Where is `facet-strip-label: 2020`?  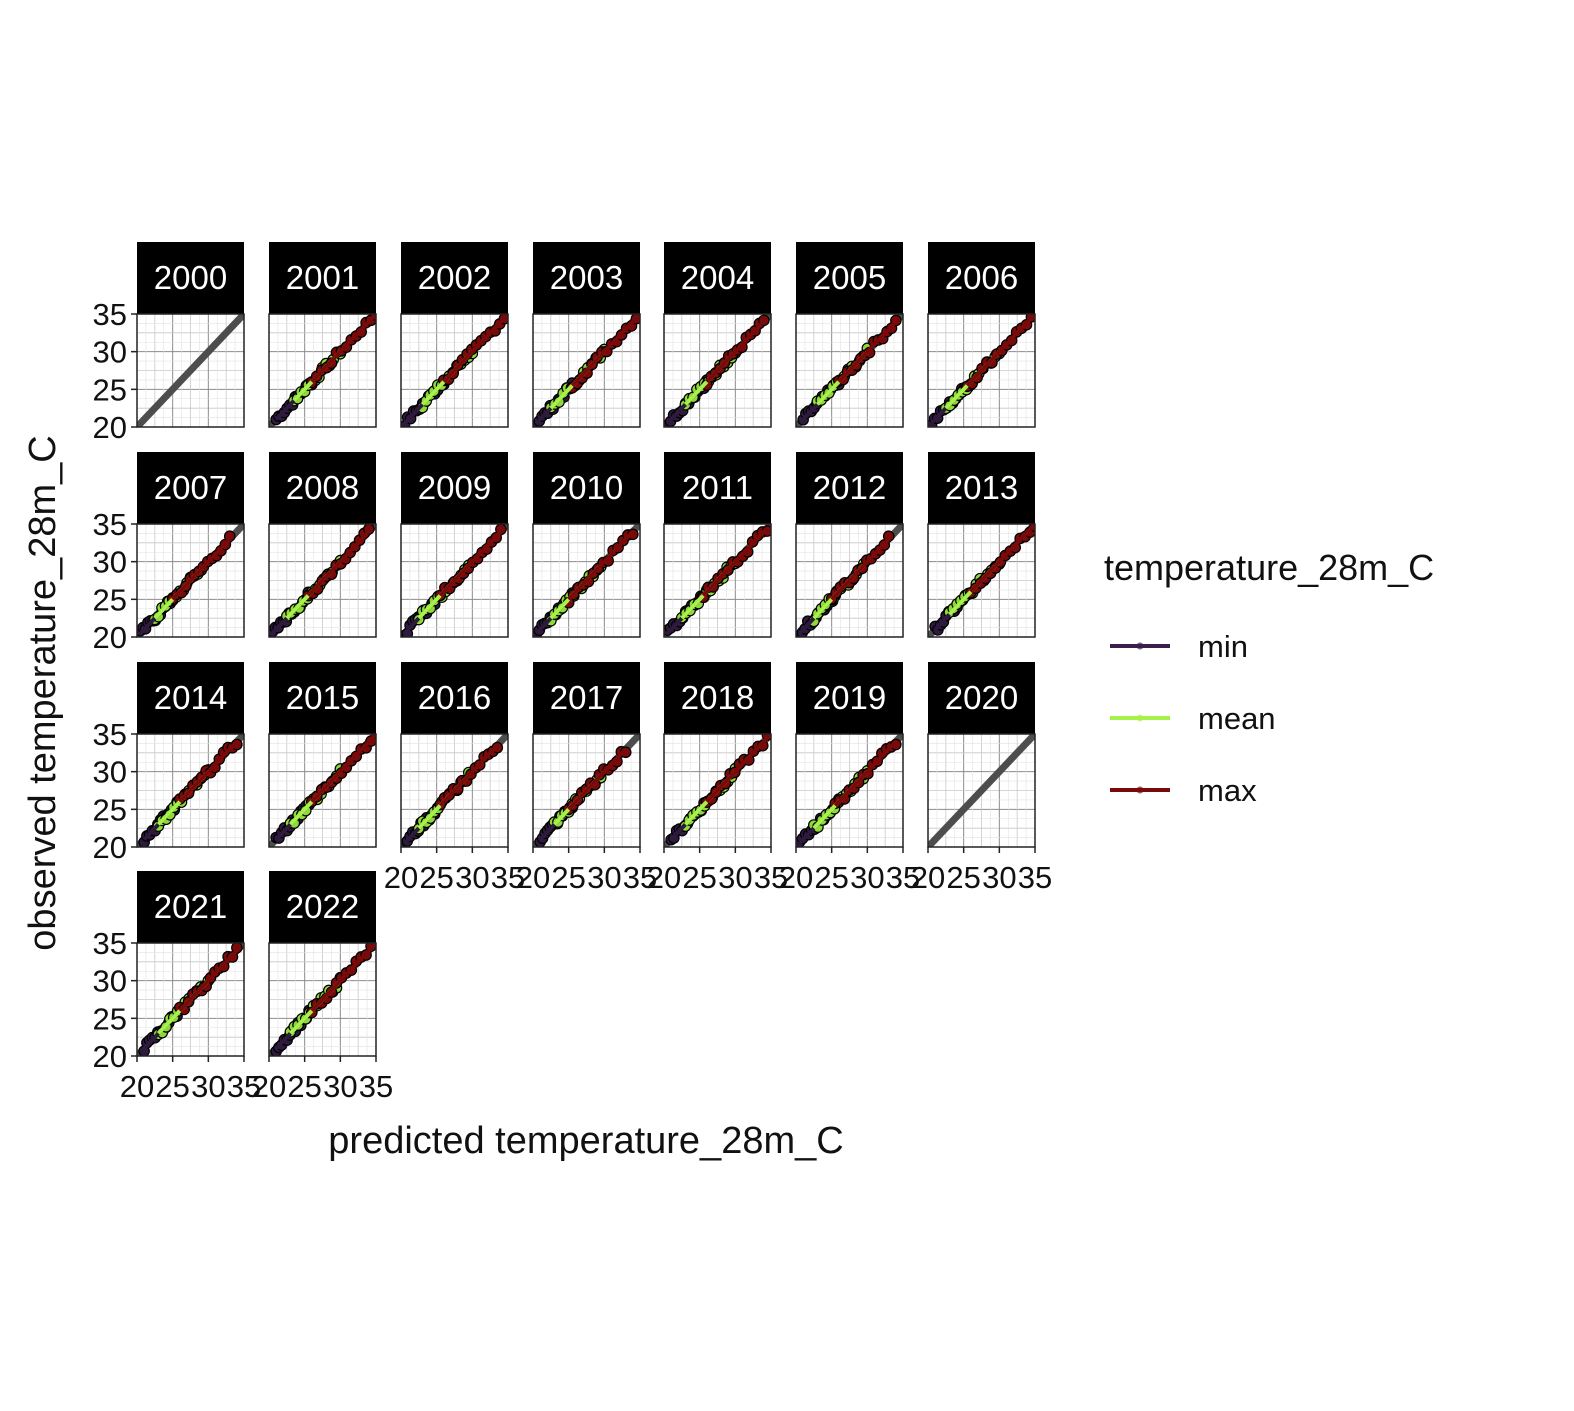 facet-strip-label: 2020 is located at coordinates (981, 697).